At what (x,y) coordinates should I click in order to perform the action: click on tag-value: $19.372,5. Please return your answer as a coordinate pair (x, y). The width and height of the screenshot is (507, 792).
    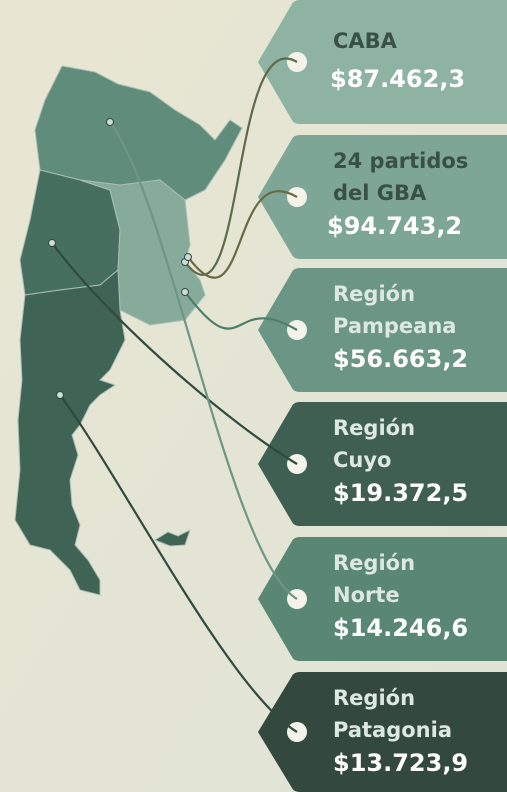
    Looking at the image, I should click on (400, 493).